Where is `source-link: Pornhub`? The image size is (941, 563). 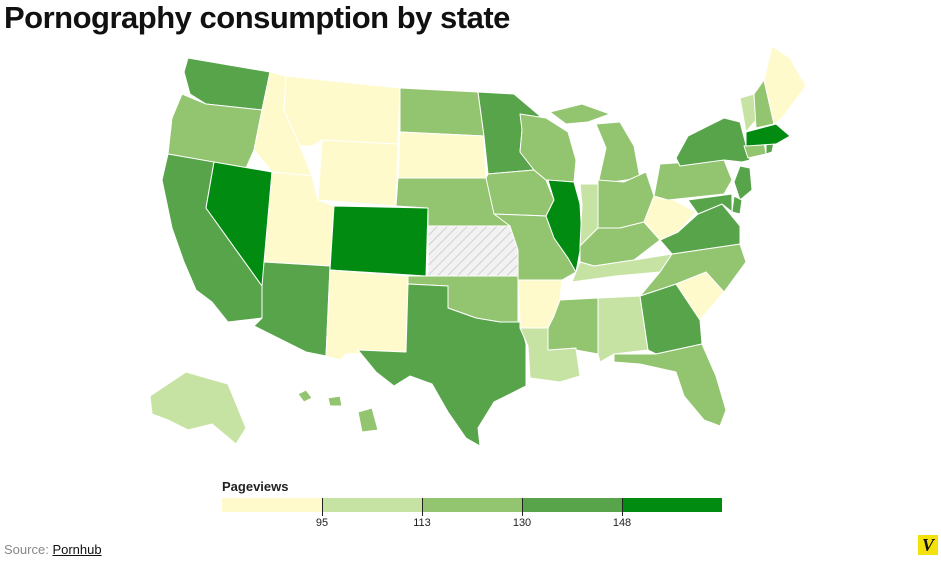
source-link: Pornhub is located at coordinates (77, 549).